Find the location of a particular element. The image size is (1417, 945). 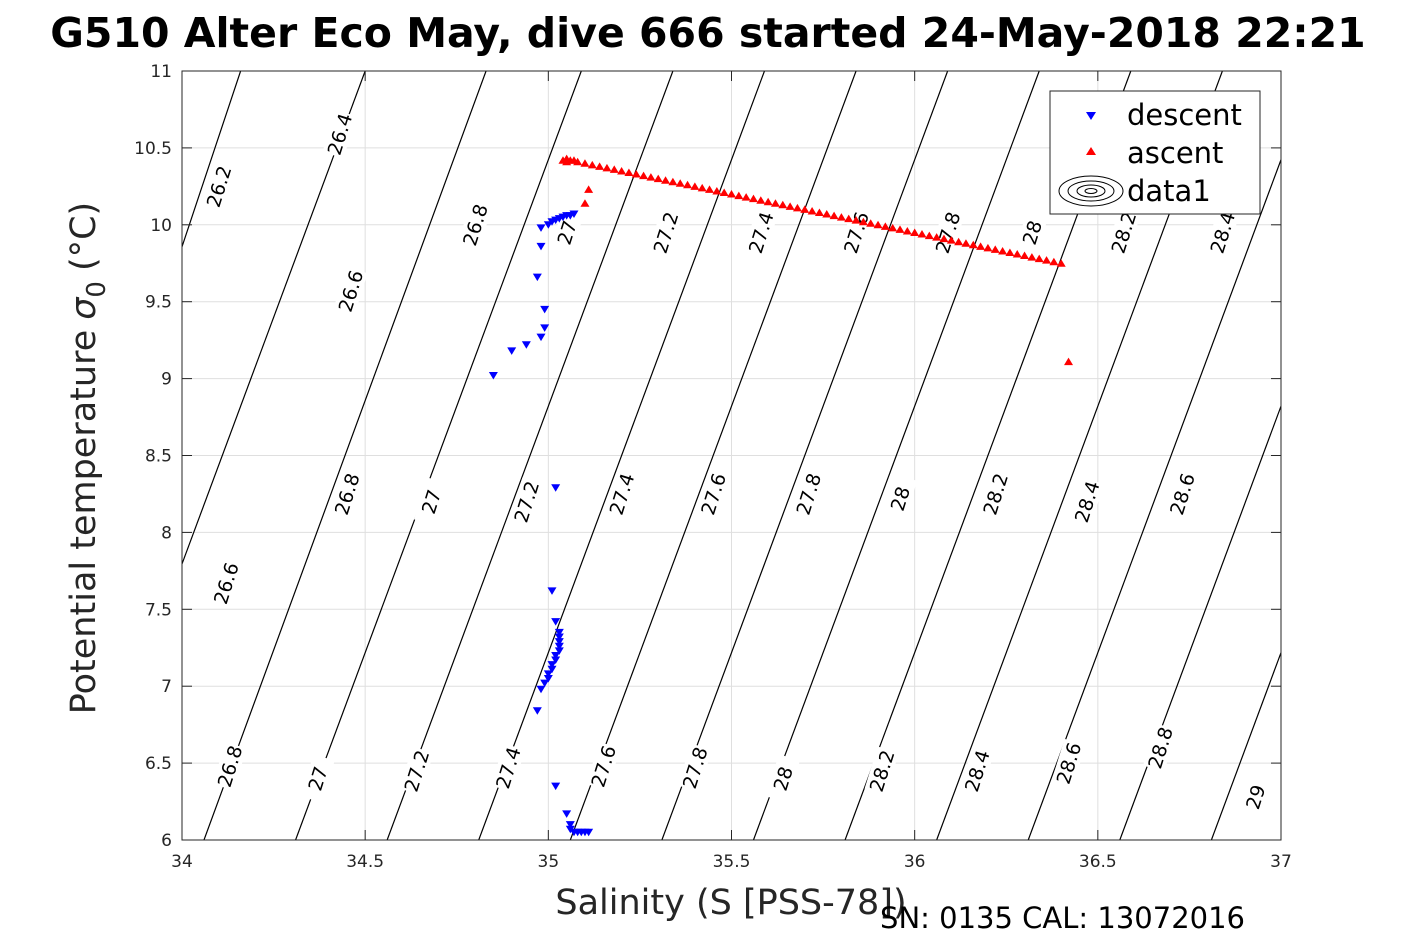

legend: descent ascent data1 is located at coordinates (1155, 152).